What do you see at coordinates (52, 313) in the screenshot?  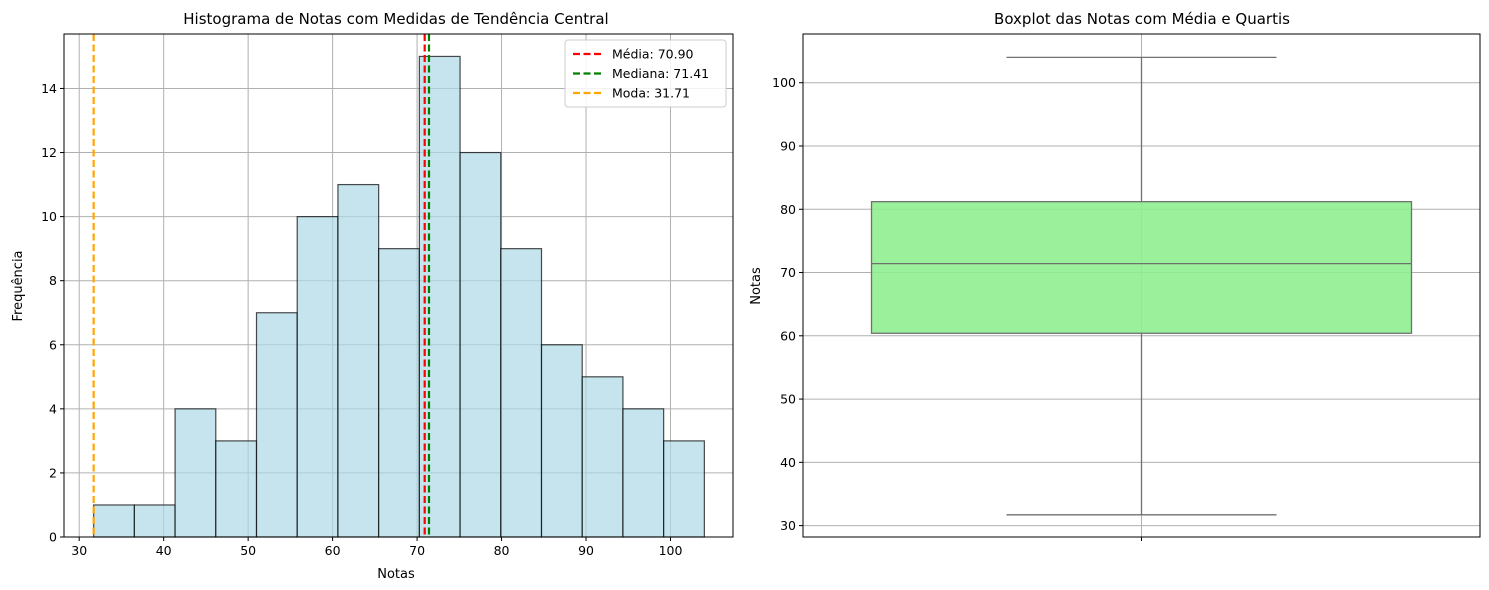 I see `histogram-yticks: 0 2 4 6 8 10 12 14` at bounding box center [52, 313].